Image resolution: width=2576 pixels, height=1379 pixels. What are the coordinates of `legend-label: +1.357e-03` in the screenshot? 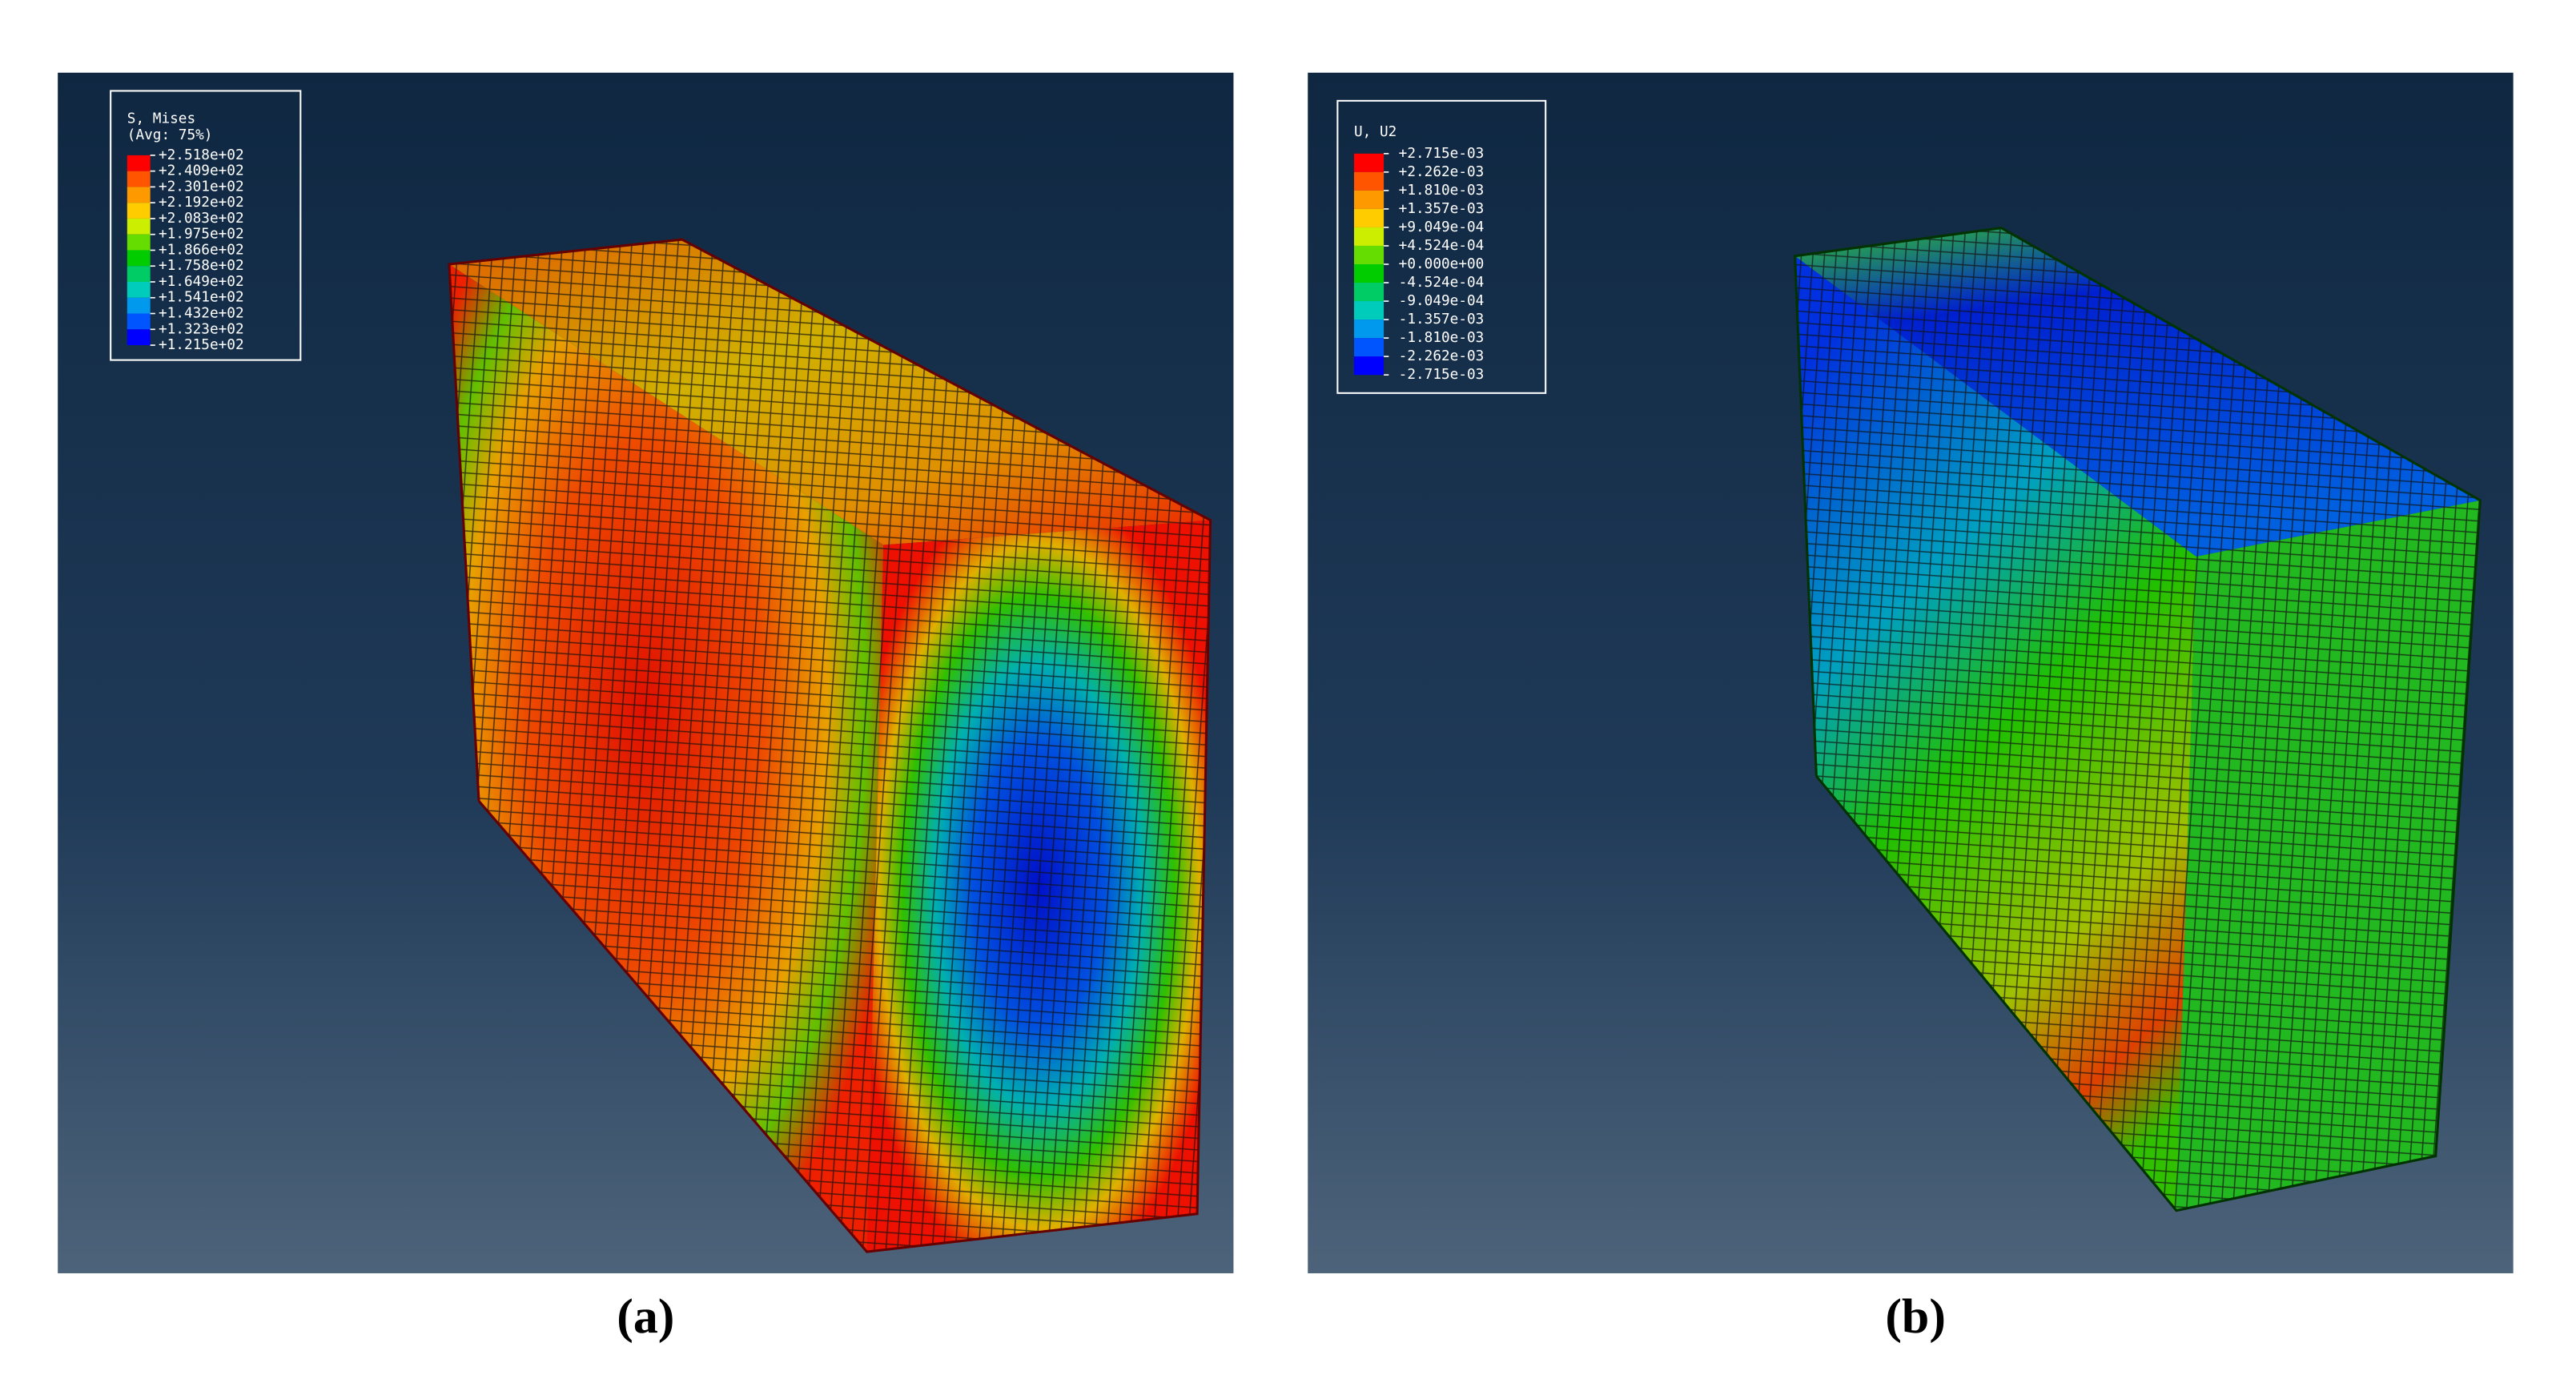 It's located at (1442, 209).